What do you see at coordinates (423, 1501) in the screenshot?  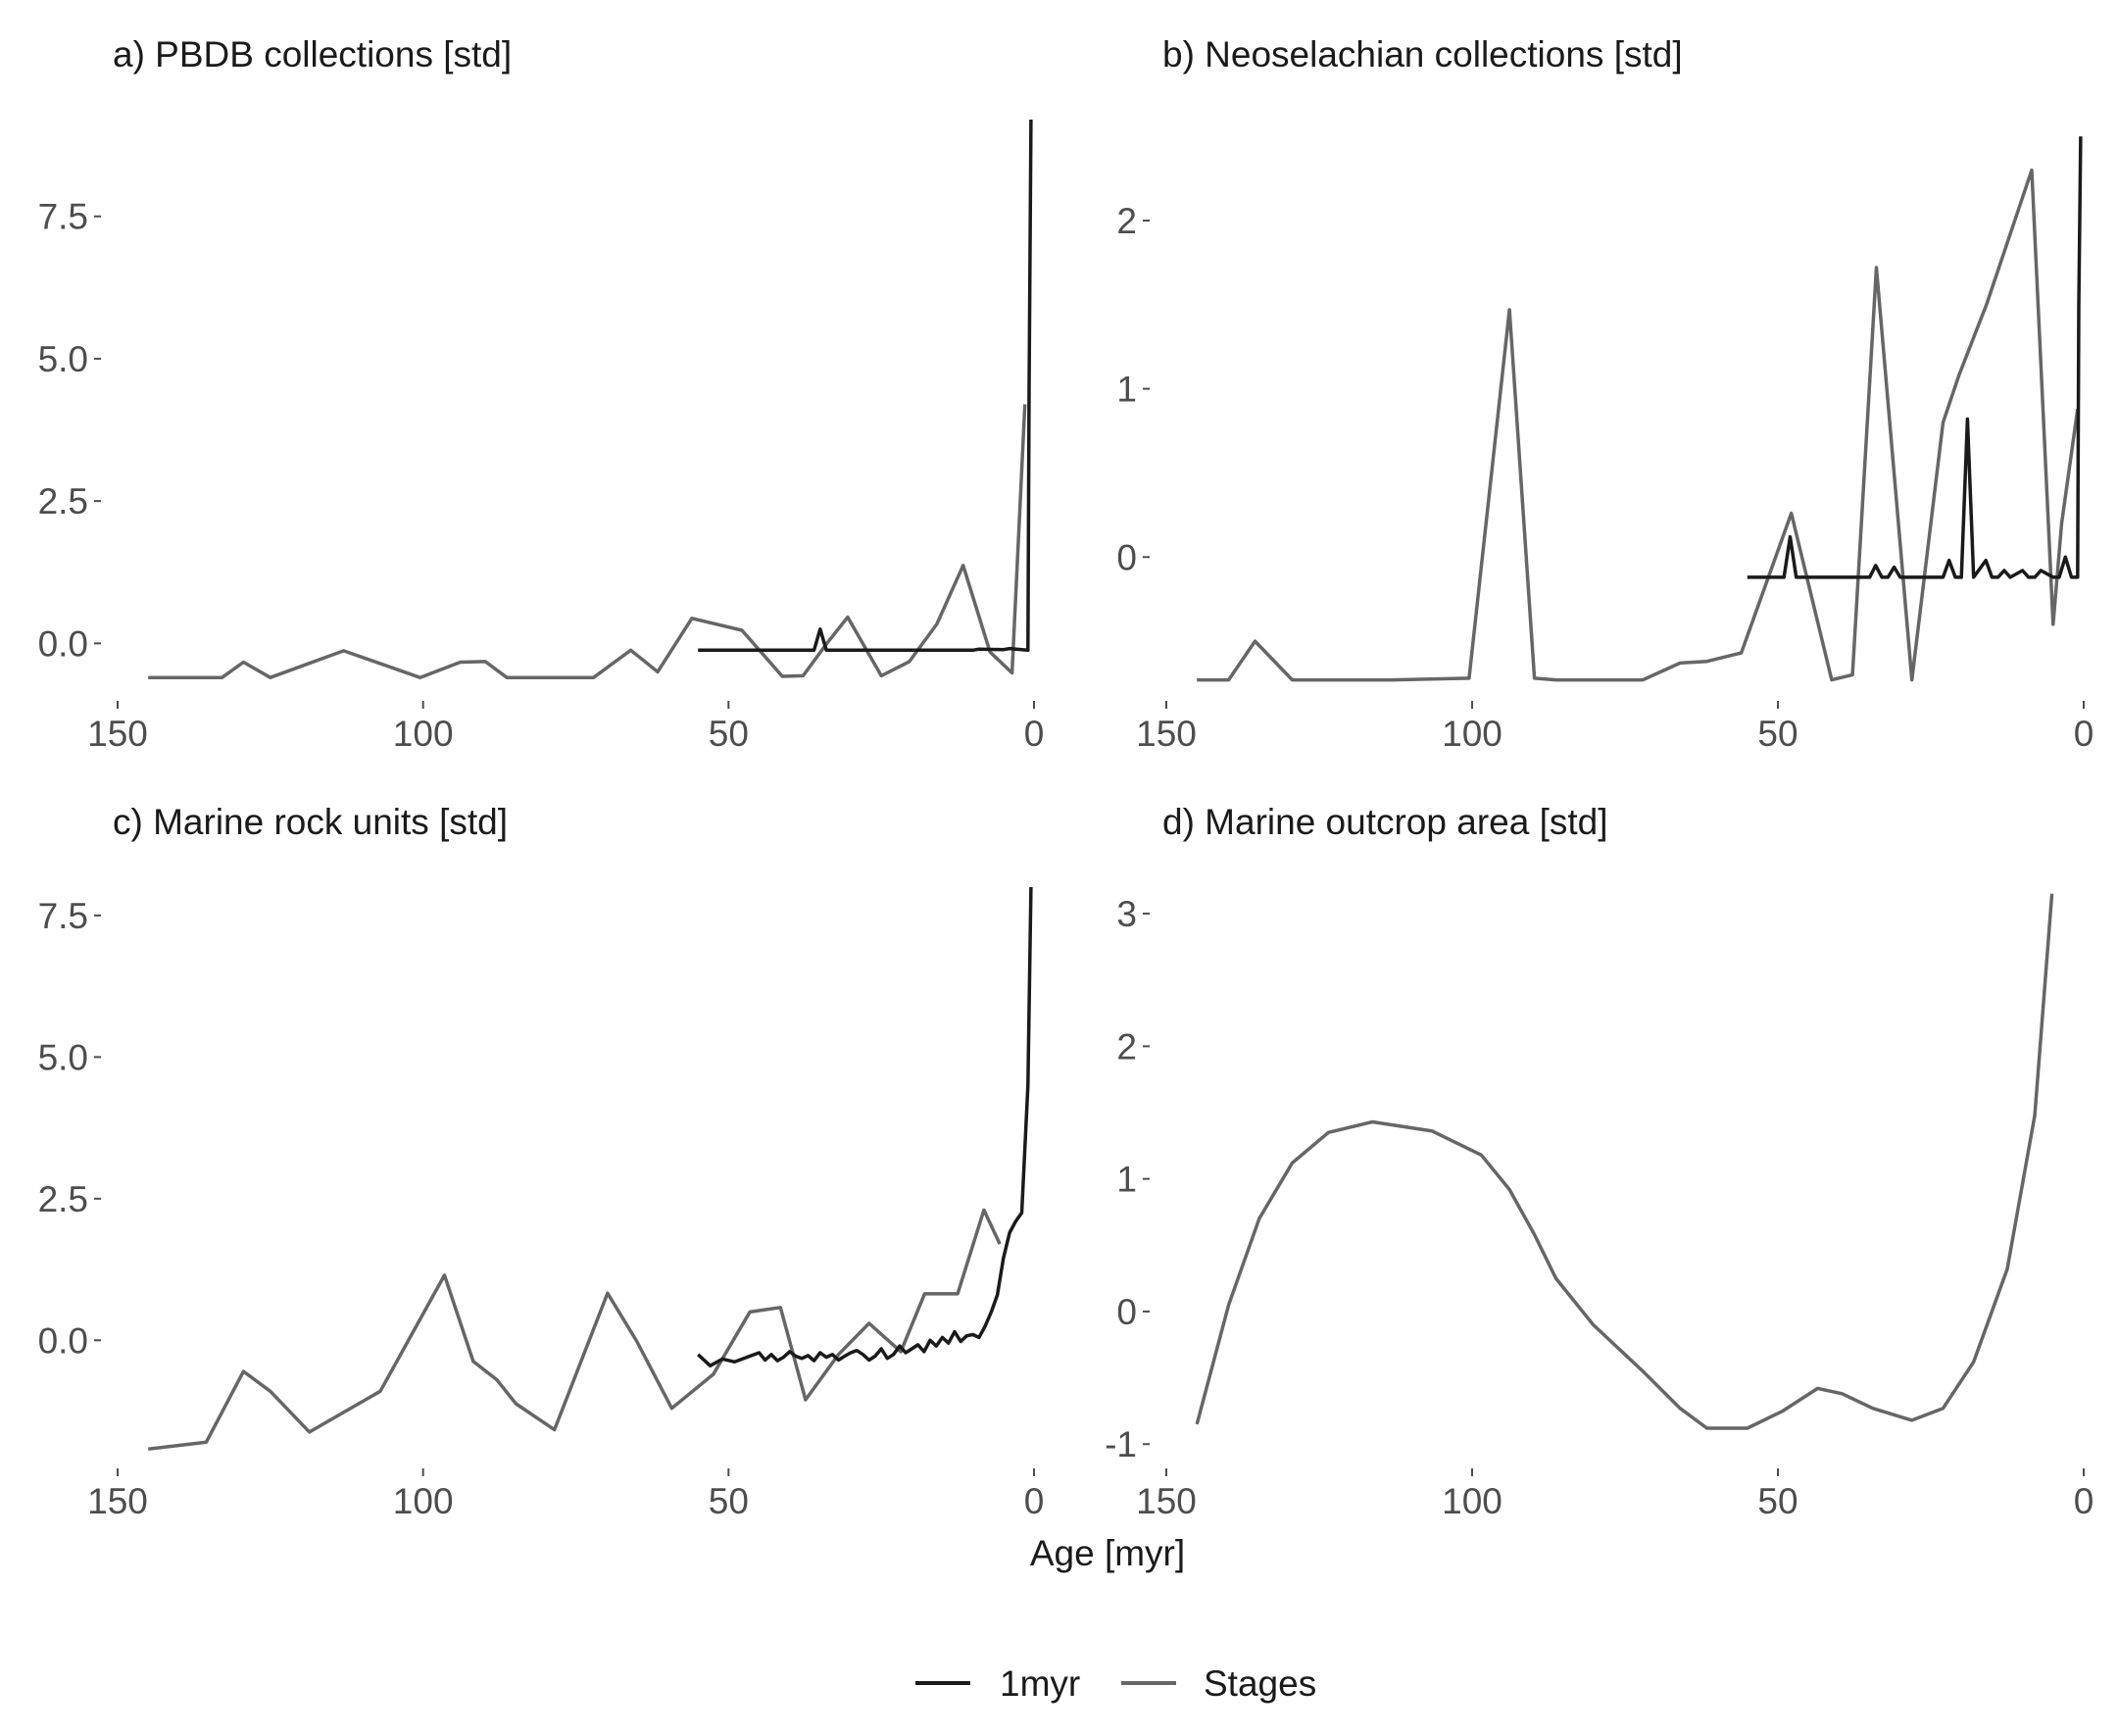 I see `panel-c-x-tick-label: 100` at bounding box center [423, 1501].